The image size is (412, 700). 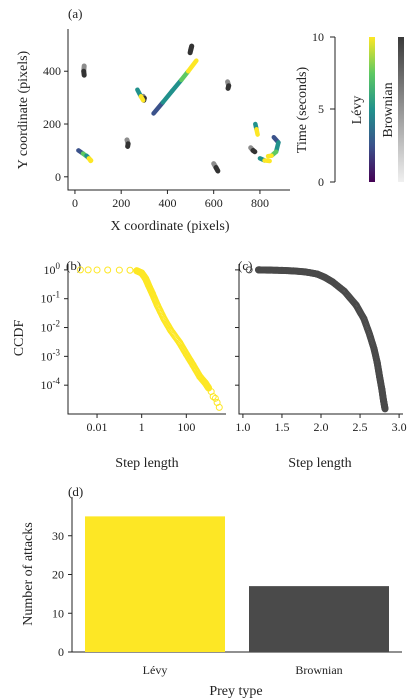 I want to click on panel-d-ytick: 20, so click(x=58, y=575).